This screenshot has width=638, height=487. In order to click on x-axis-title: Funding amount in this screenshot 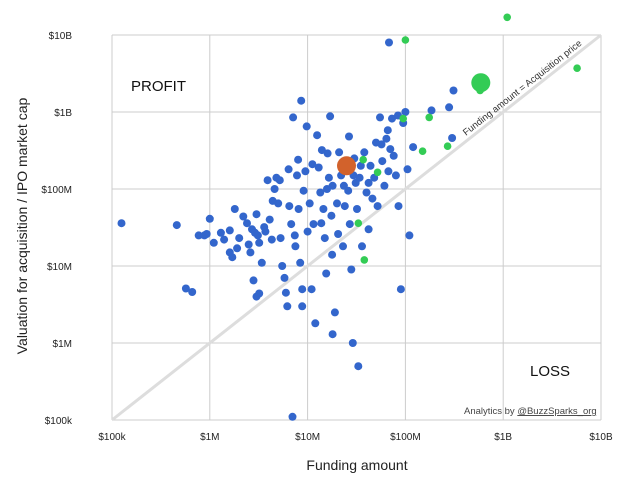, I will do `click(356, 465)`.